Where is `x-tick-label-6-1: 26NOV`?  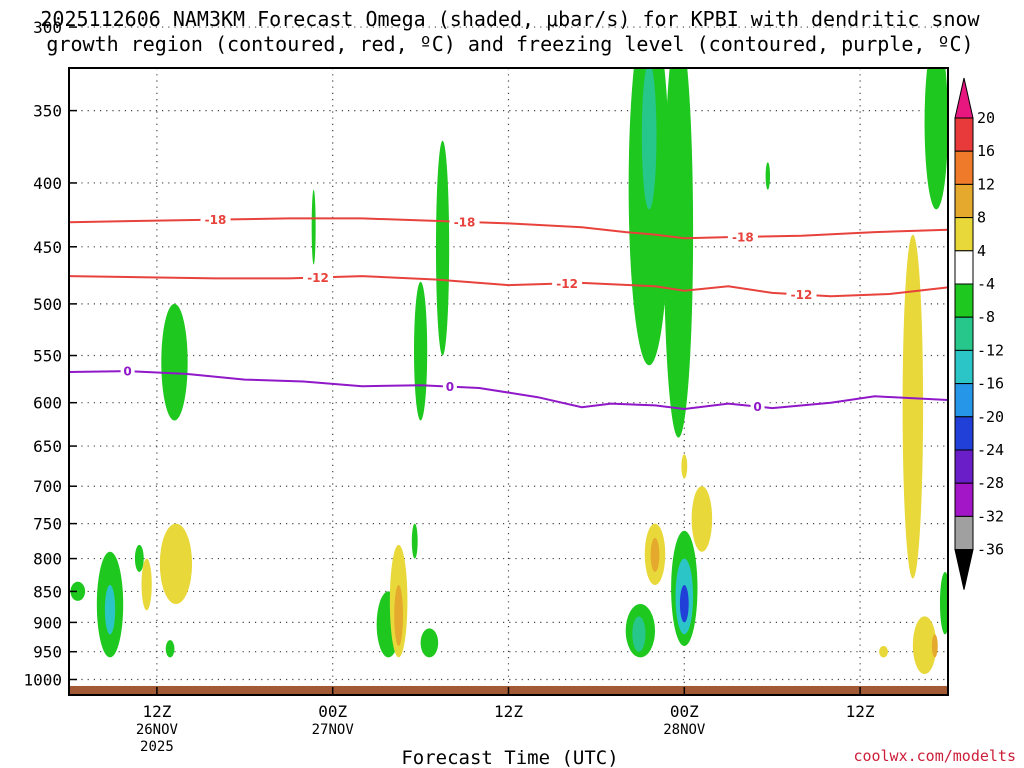 x-tick-label-6-1: 26NOV is located at coordinates (157, 730).